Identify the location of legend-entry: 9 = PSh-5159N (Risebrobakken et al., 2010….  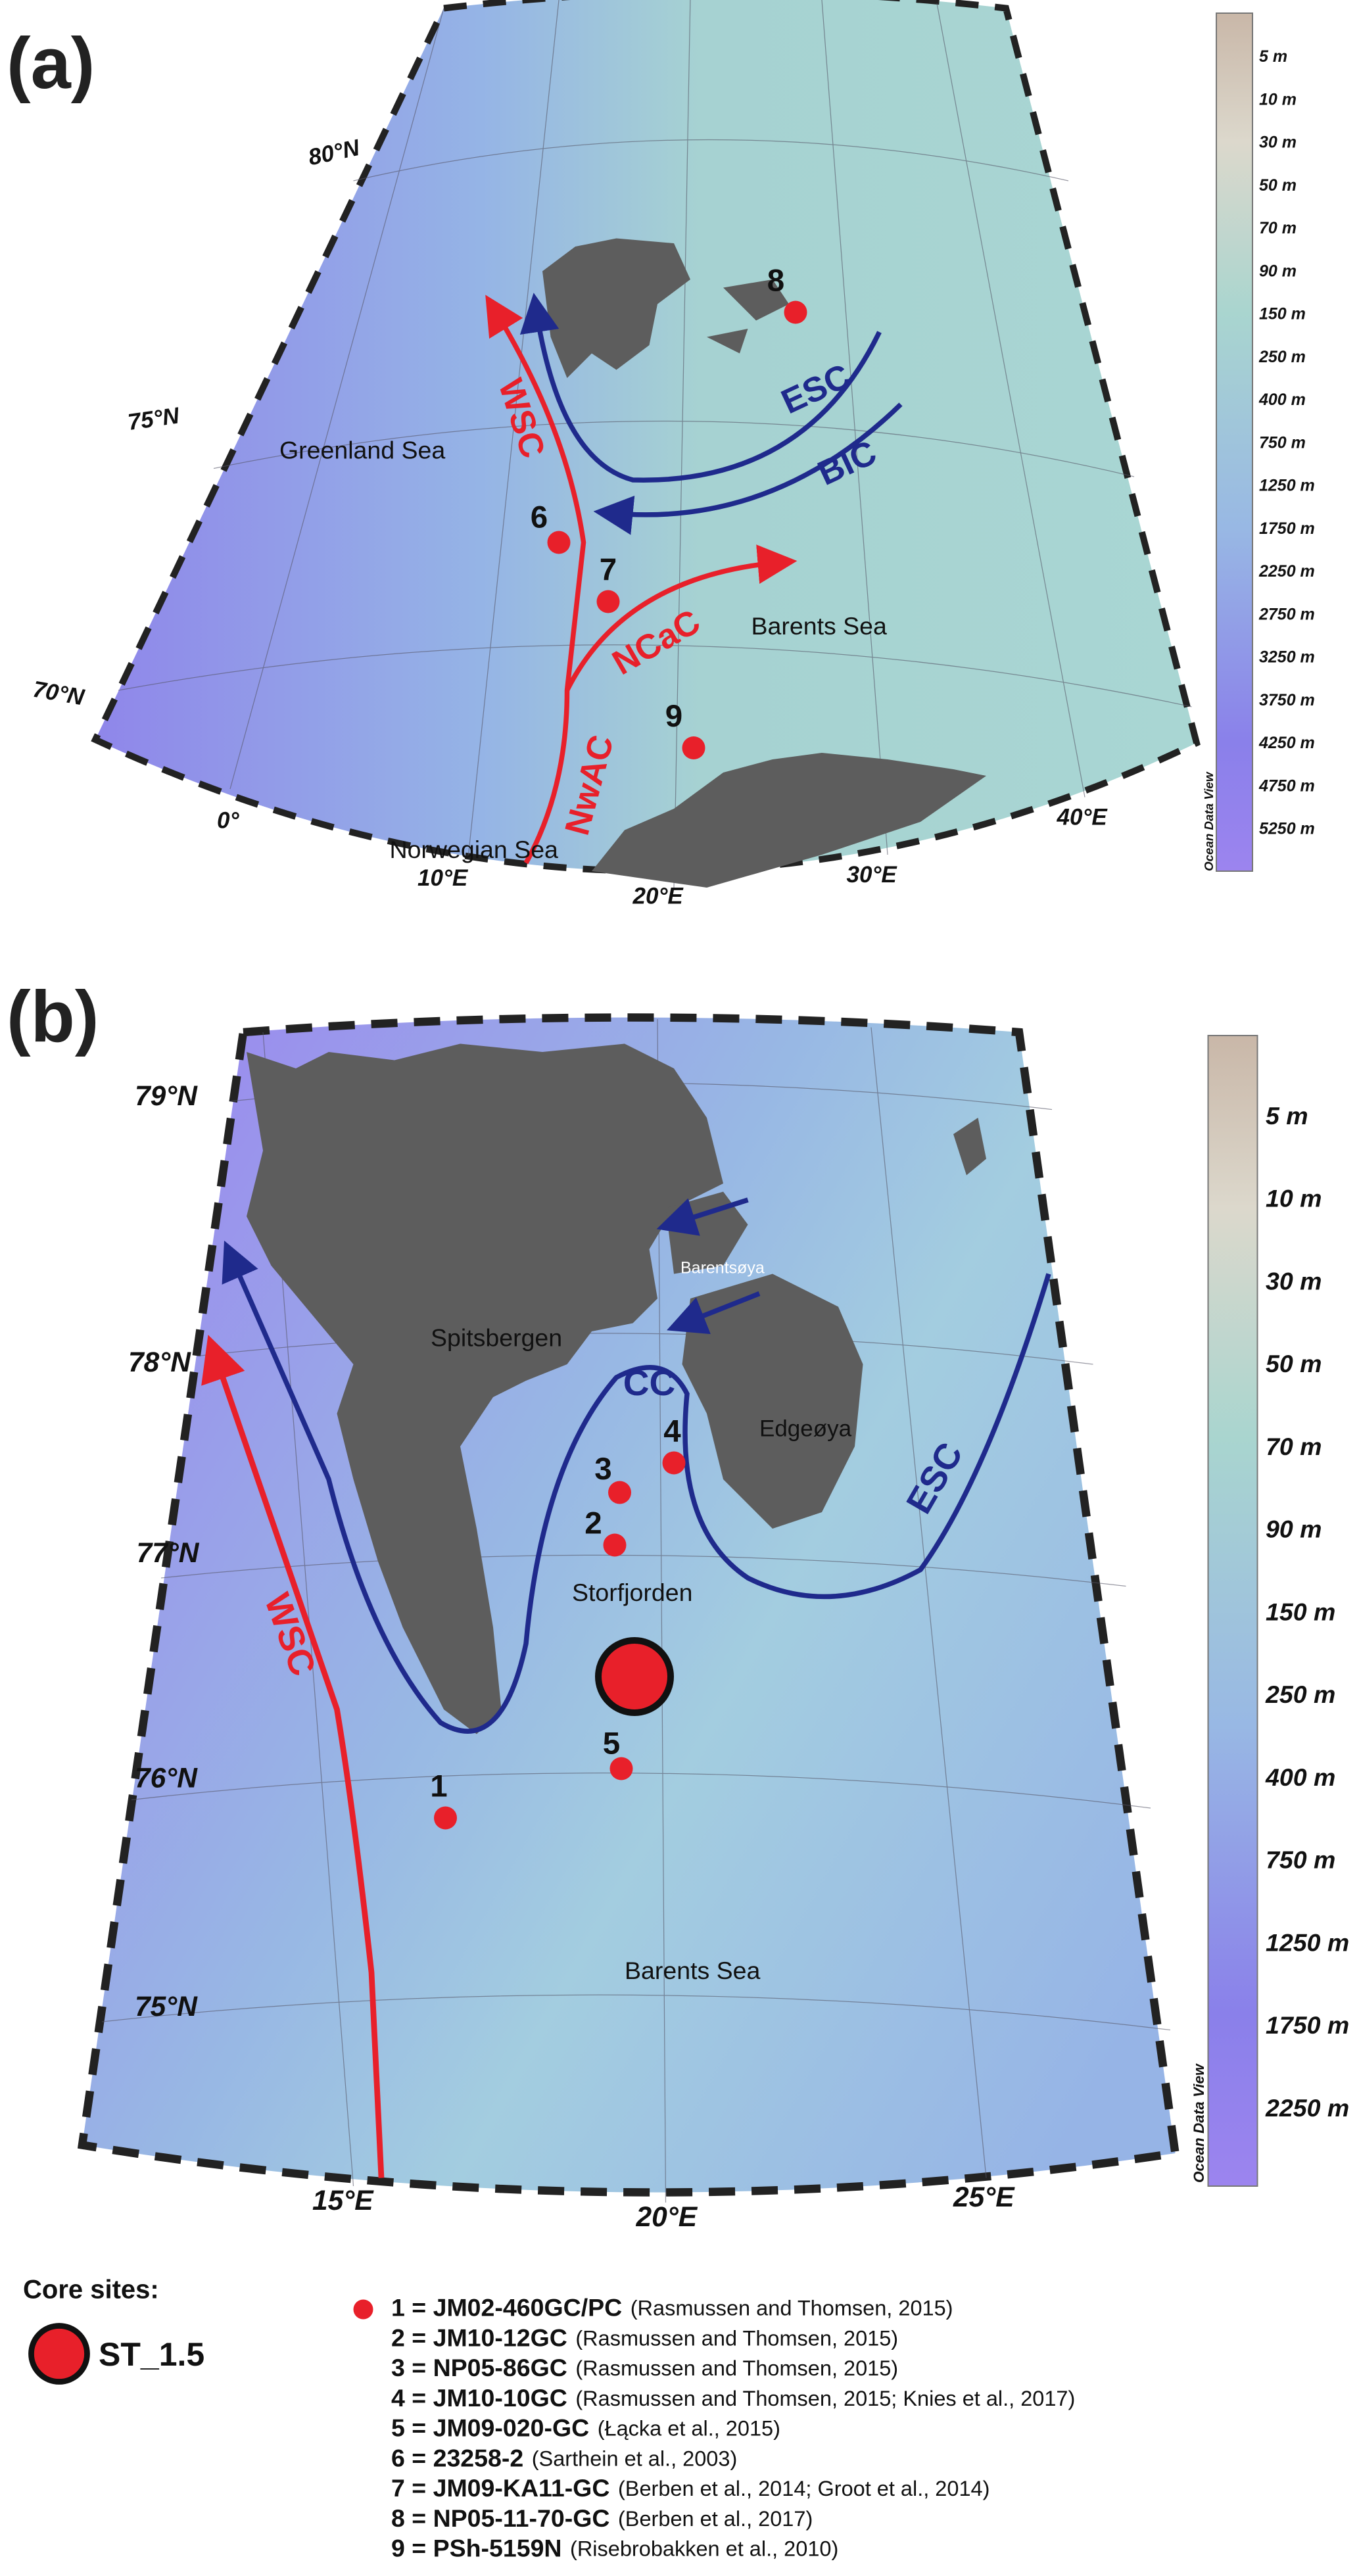
(614, 2548).